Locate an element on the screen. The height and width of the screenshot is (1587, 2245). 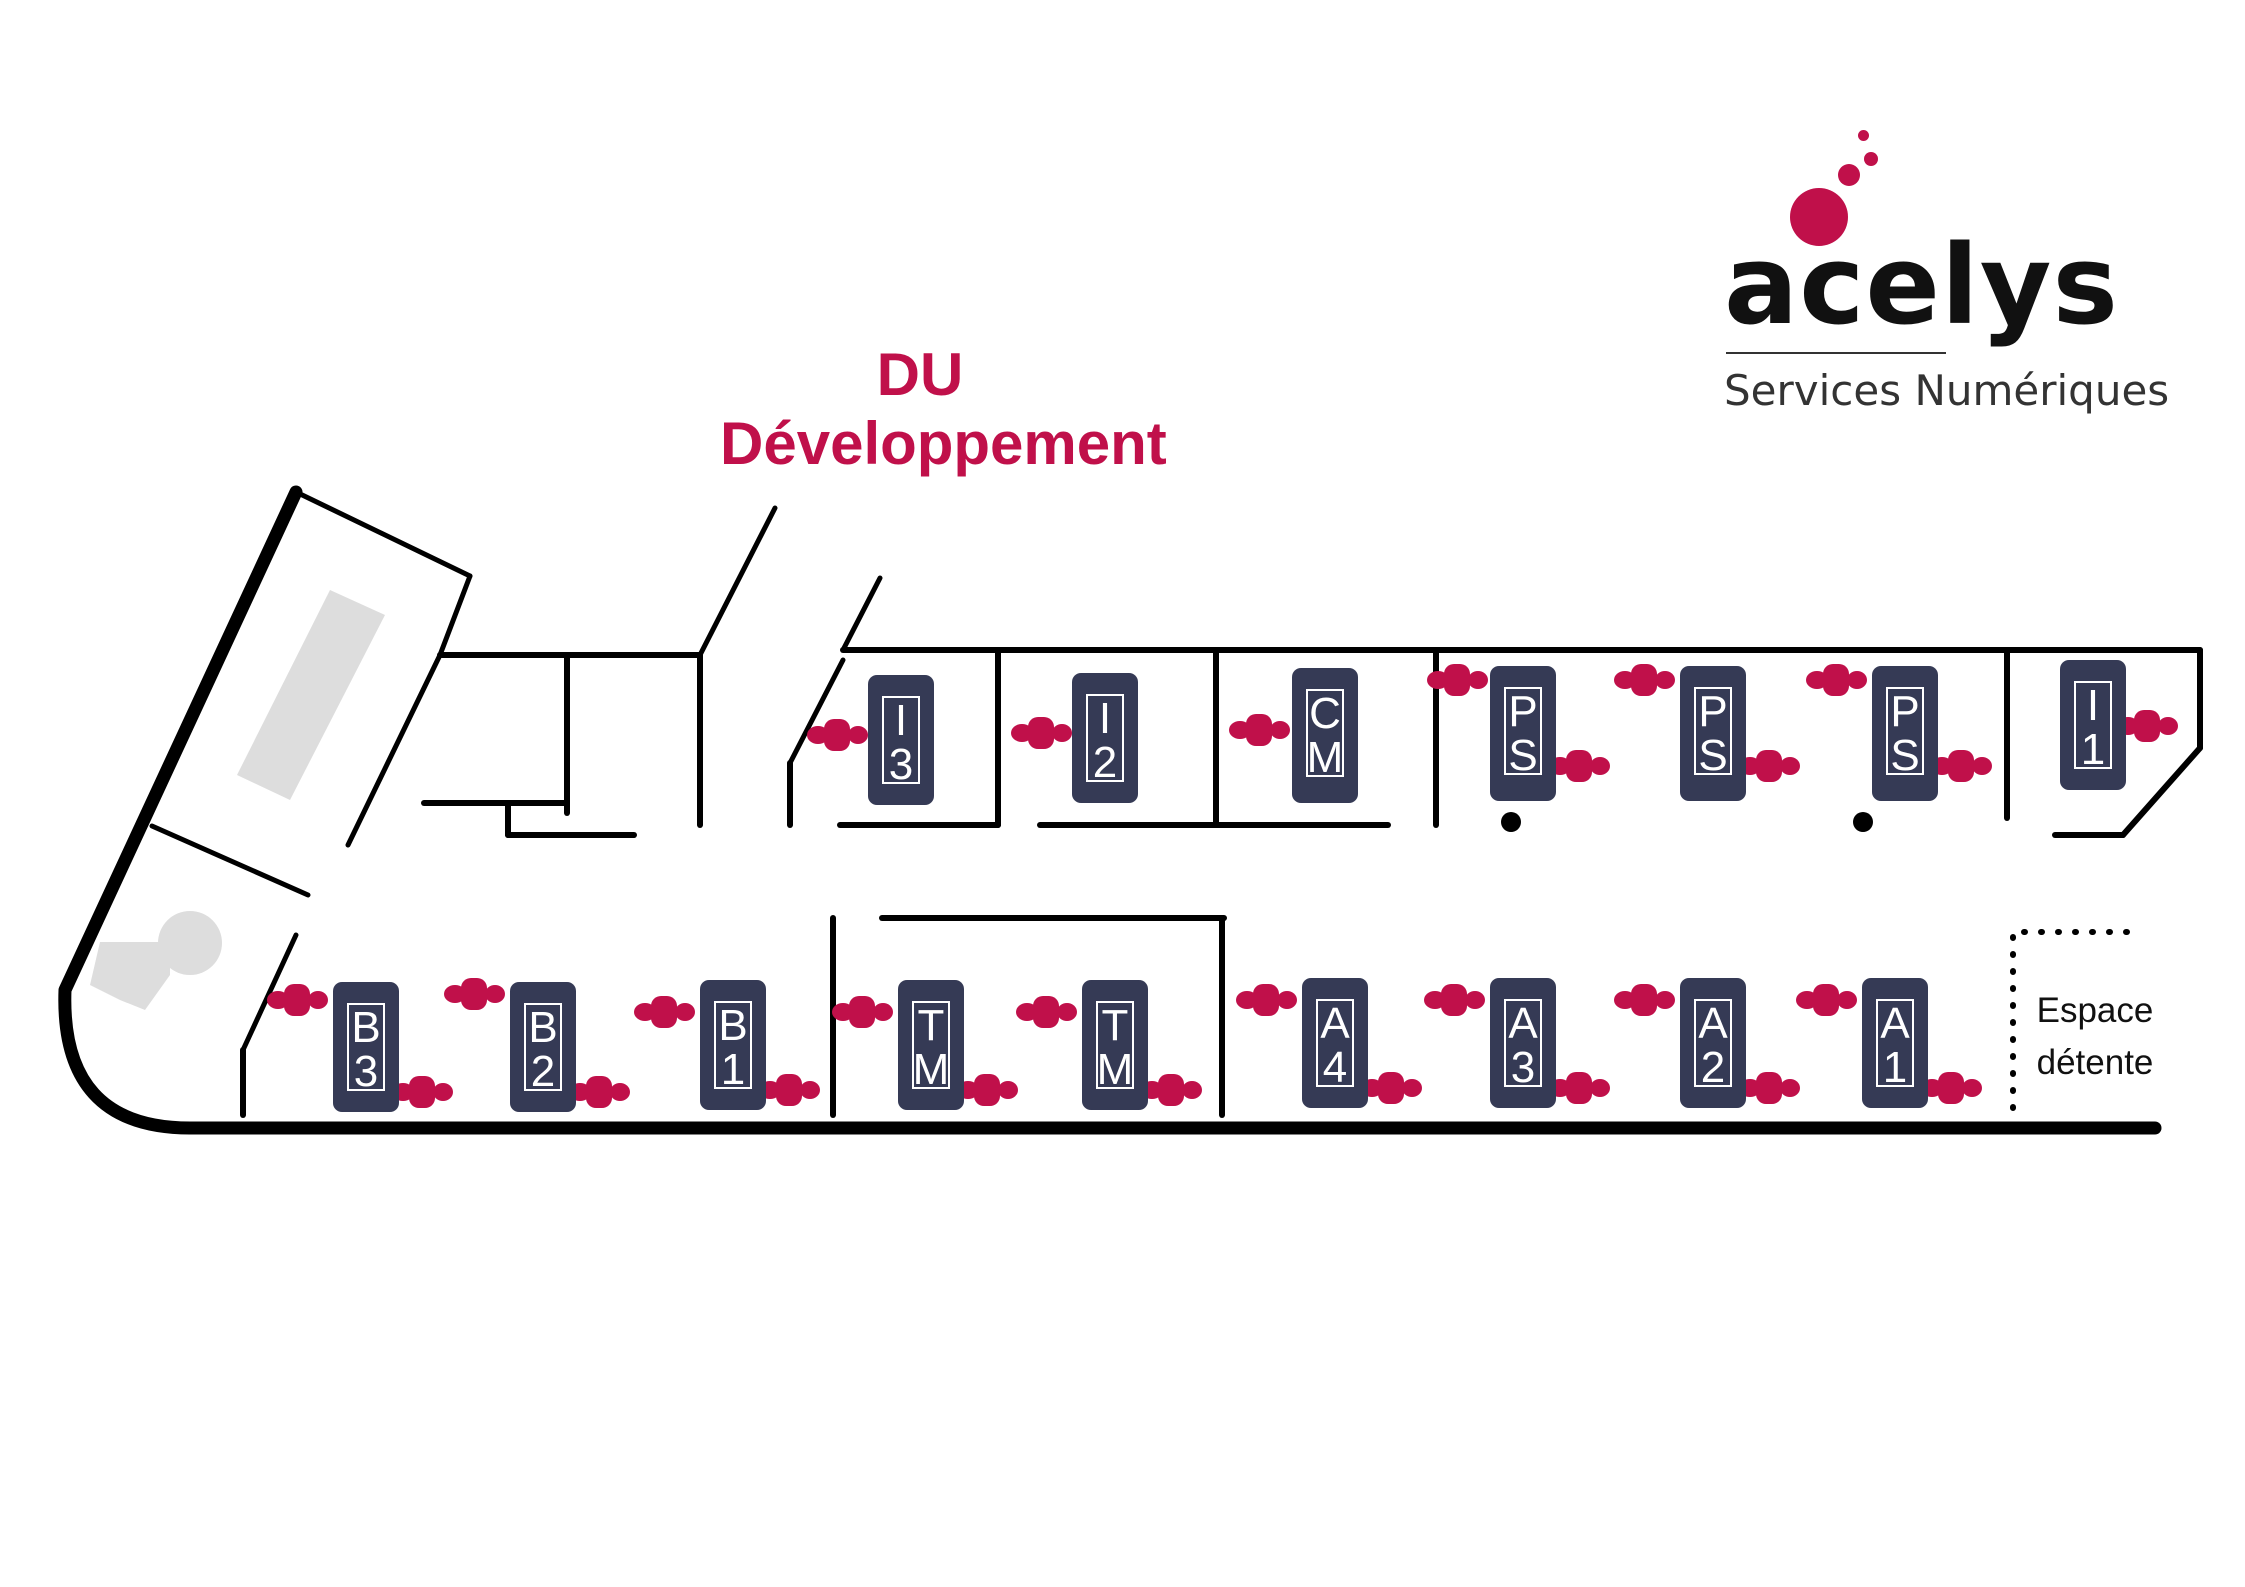
desk-i3: I3 is located at coordinates (870, 740).